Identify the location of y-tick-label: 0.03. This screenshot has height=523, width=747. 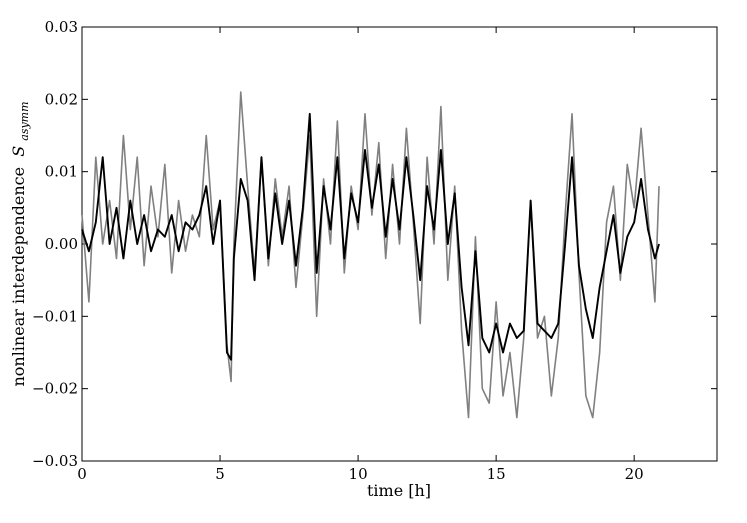
(61, 27).